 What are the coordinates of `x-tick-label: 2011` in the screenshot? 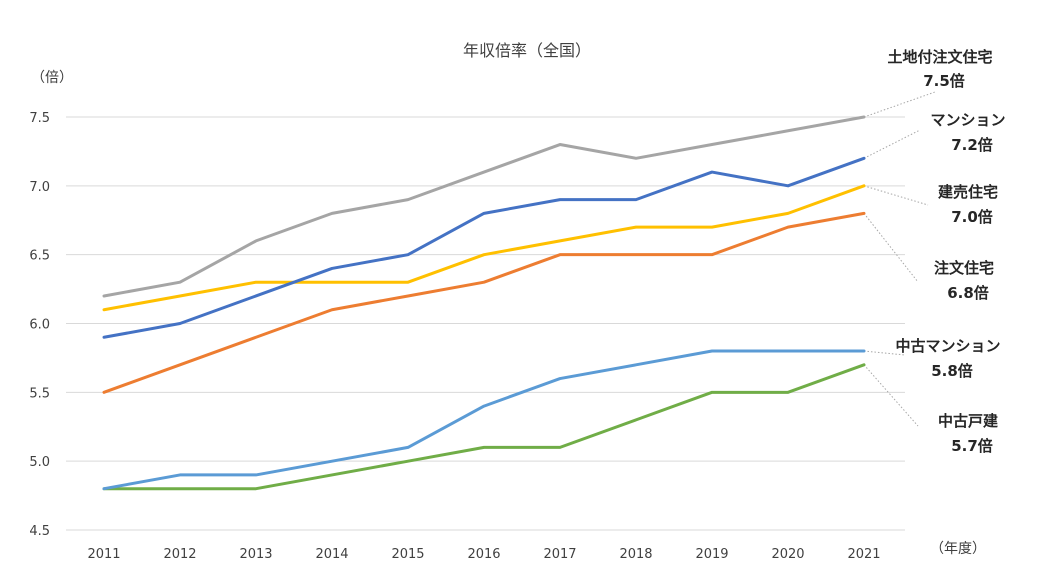 It's located at (103, 554).